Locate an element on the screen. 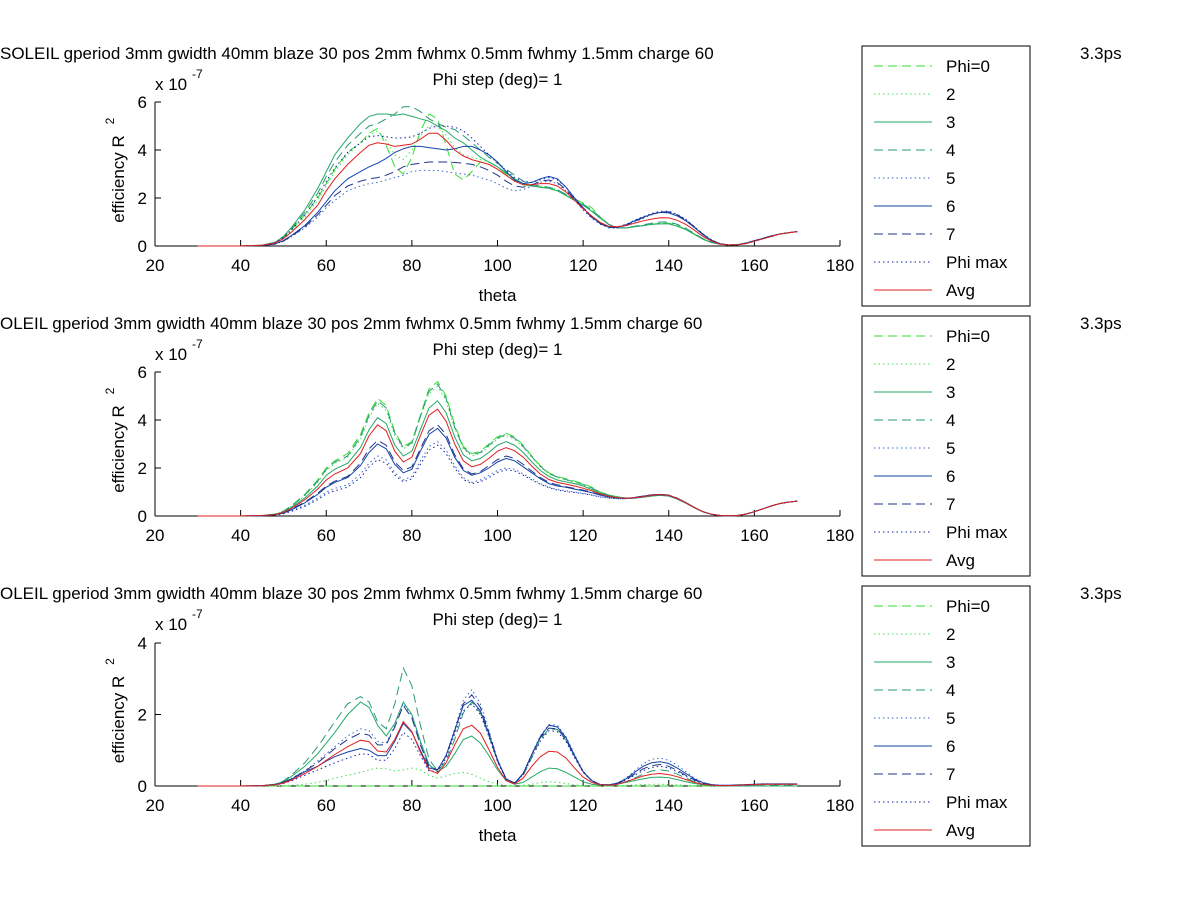 The width and height of the screenshot is (1200, 901). y-tick-label: 6 is located at coordinates (142, 102).